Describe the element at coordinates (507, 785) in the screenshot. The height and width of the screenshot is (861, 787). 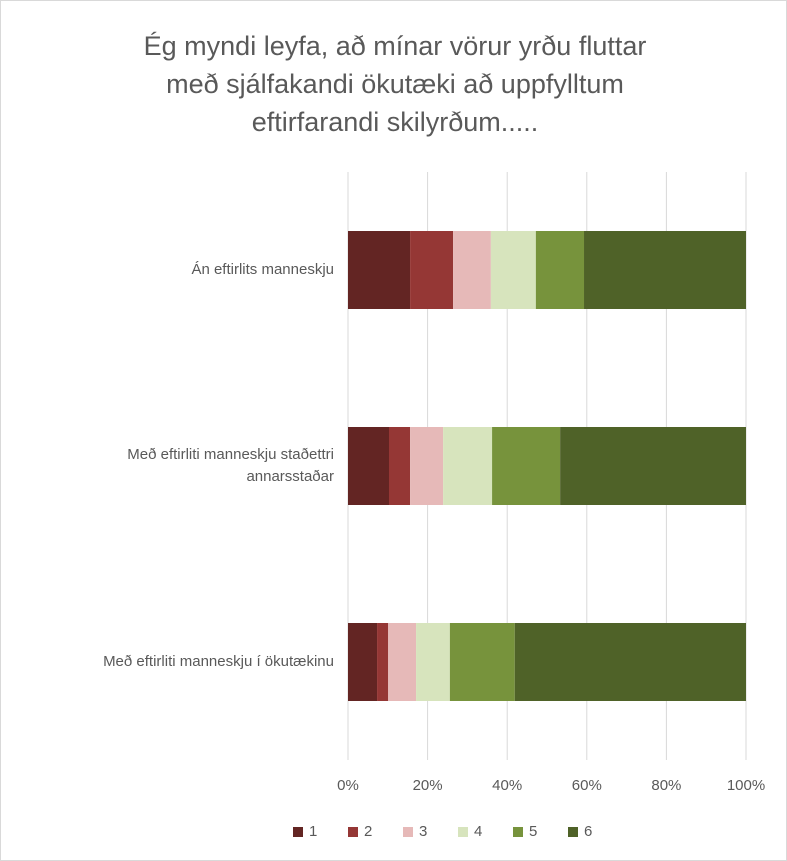
I see `x-tick-label: 40%` at that location.